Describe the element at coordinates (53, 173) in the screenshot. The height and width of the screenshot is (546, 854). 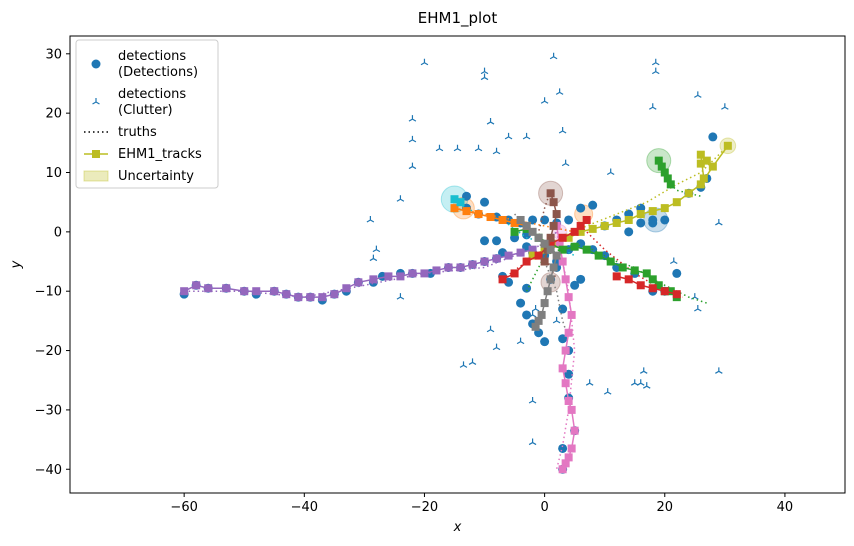
I see `y-tick-label: 10` at that location.